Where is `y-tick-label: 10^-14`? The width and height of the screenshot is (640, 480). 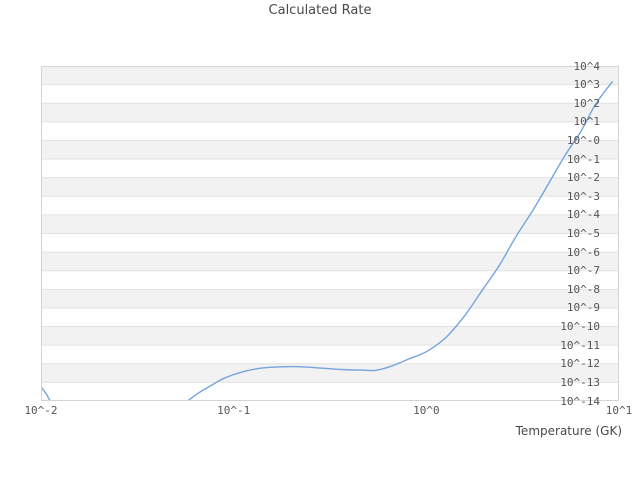
y-tick-label: 10^-14 is located at coordinates (580, 401).